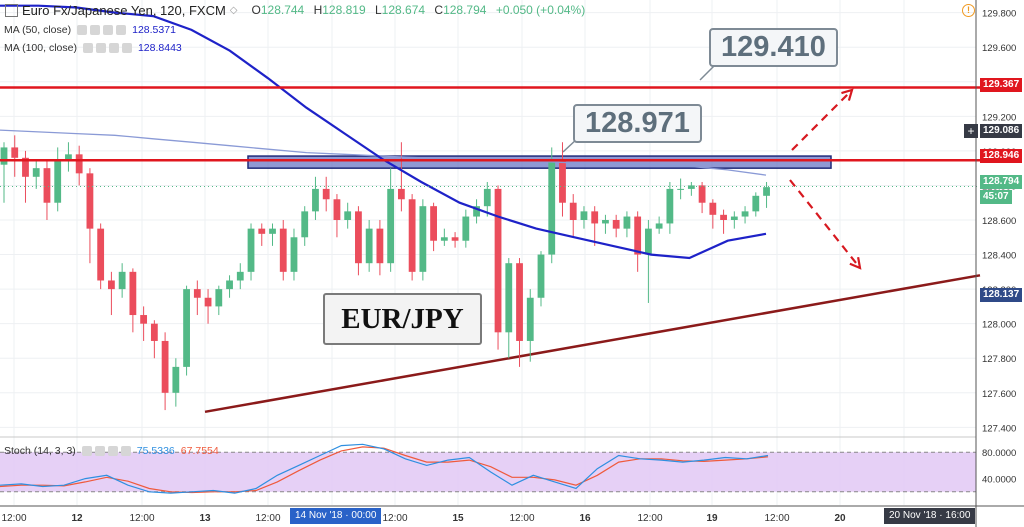  I want to click on symbol-title: Euro Fx/Japanese Yen, 120, FXCM, so click(124, 10).